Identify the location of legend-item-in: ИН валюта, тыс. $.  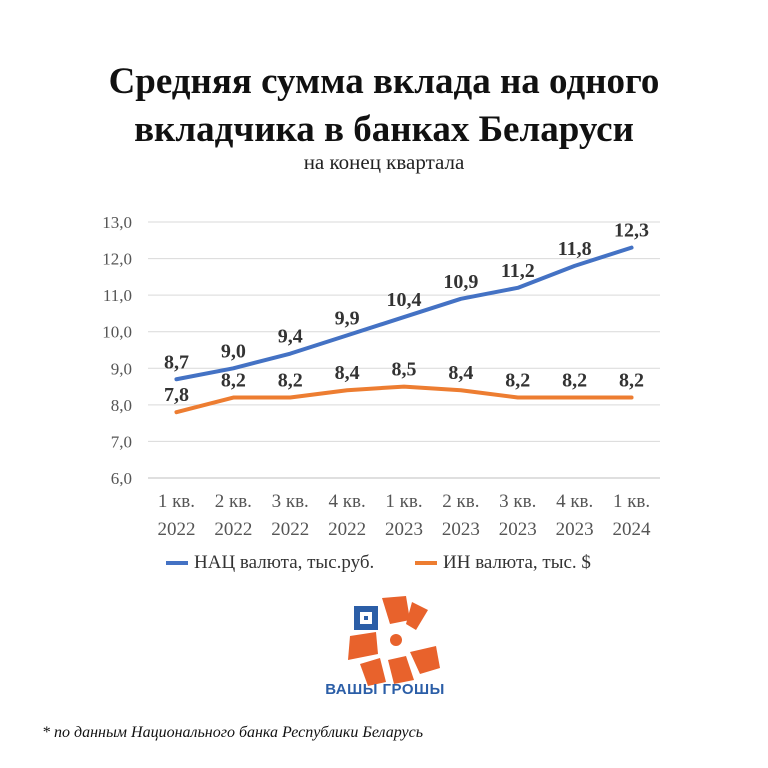
(503, 563).